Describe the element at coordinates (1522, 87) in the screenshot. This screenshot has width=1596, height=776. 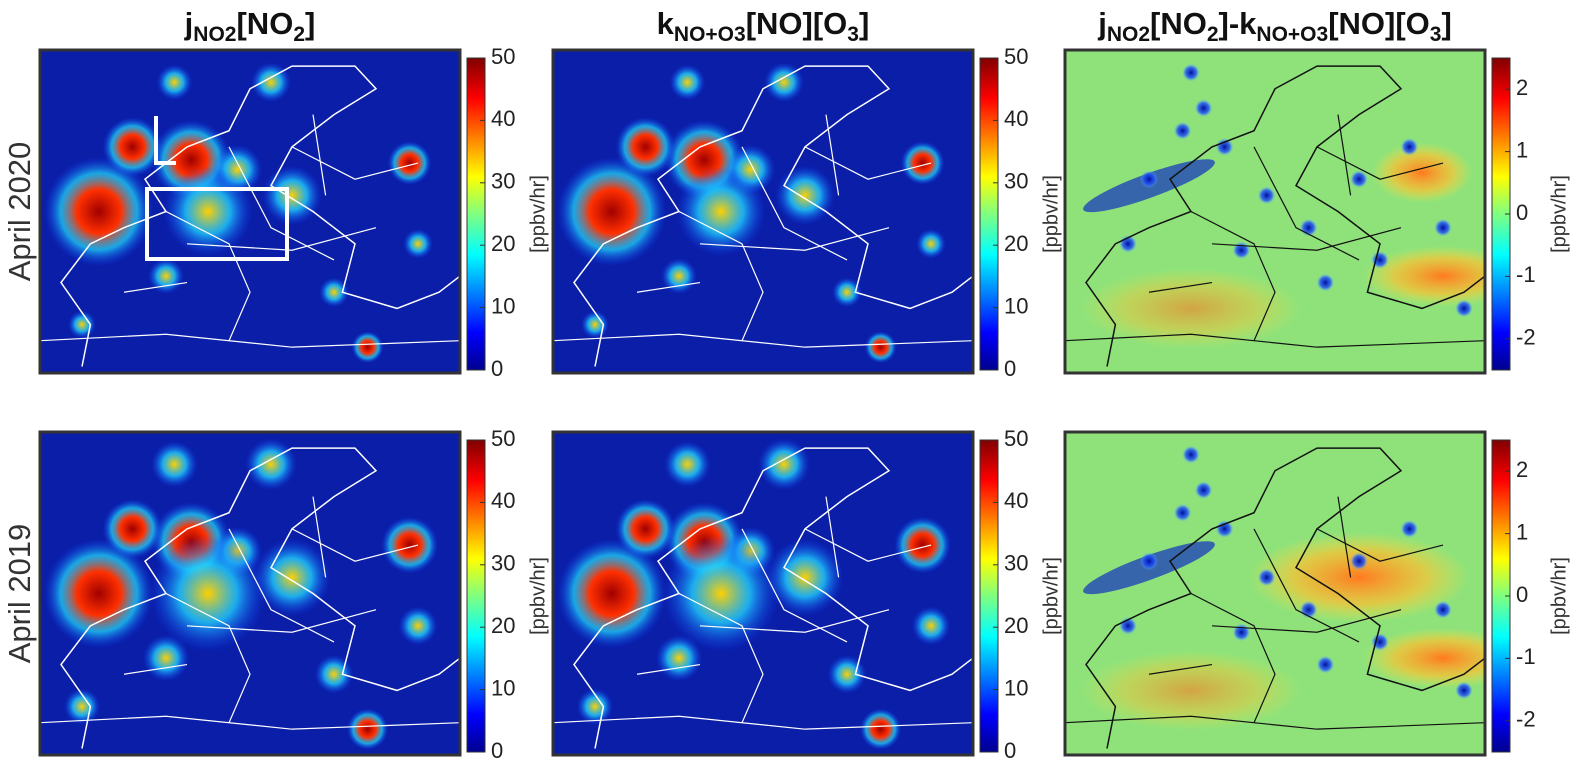
I see `colorbar-tick-label: 2` at that location.